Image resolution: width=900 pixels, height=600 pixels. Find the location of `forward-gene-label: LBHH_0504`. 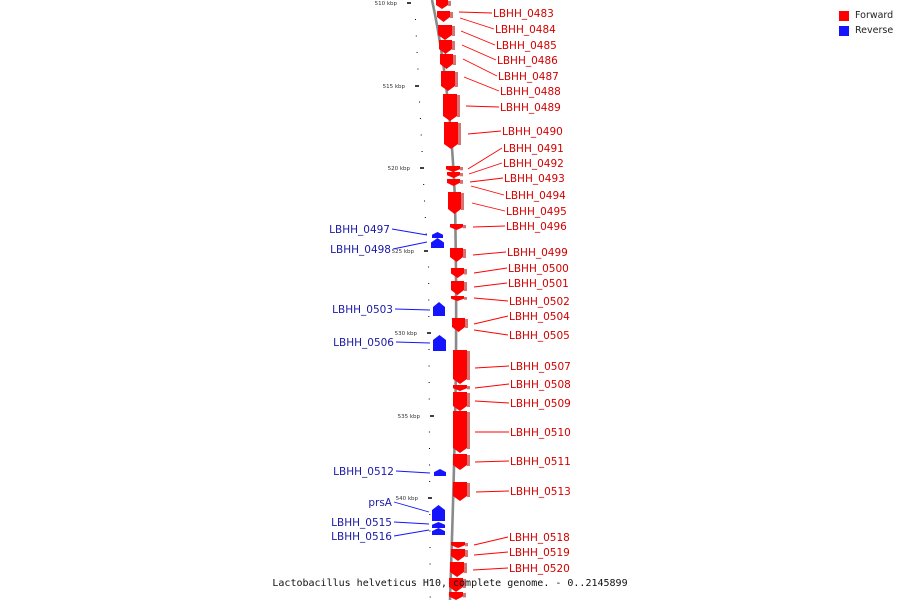

forward-gene-label: LBHH_0504 is located at coordinates (539, 317).